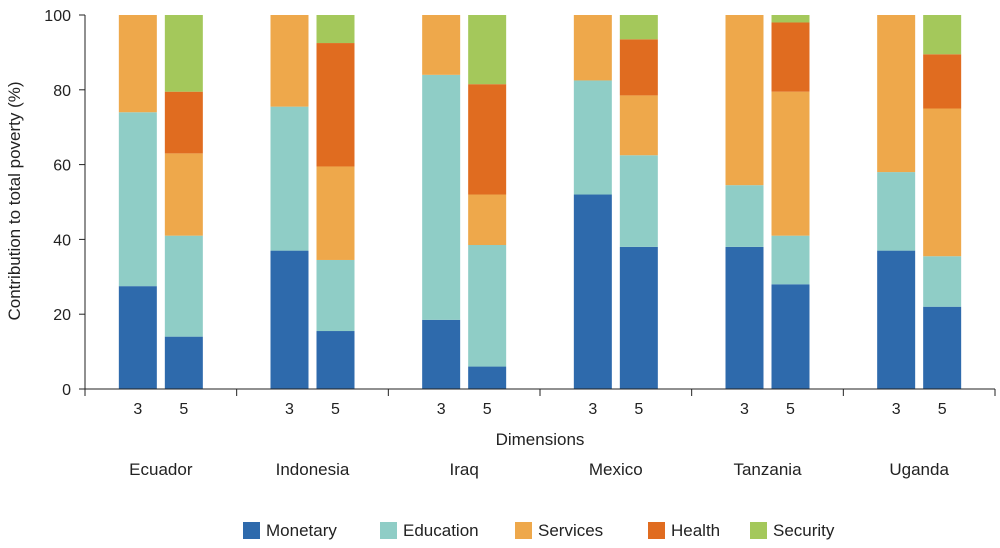 The height and width of the screenshot is (548, 1000). I want to click on legend-label-education: Education, so click(441, 530).